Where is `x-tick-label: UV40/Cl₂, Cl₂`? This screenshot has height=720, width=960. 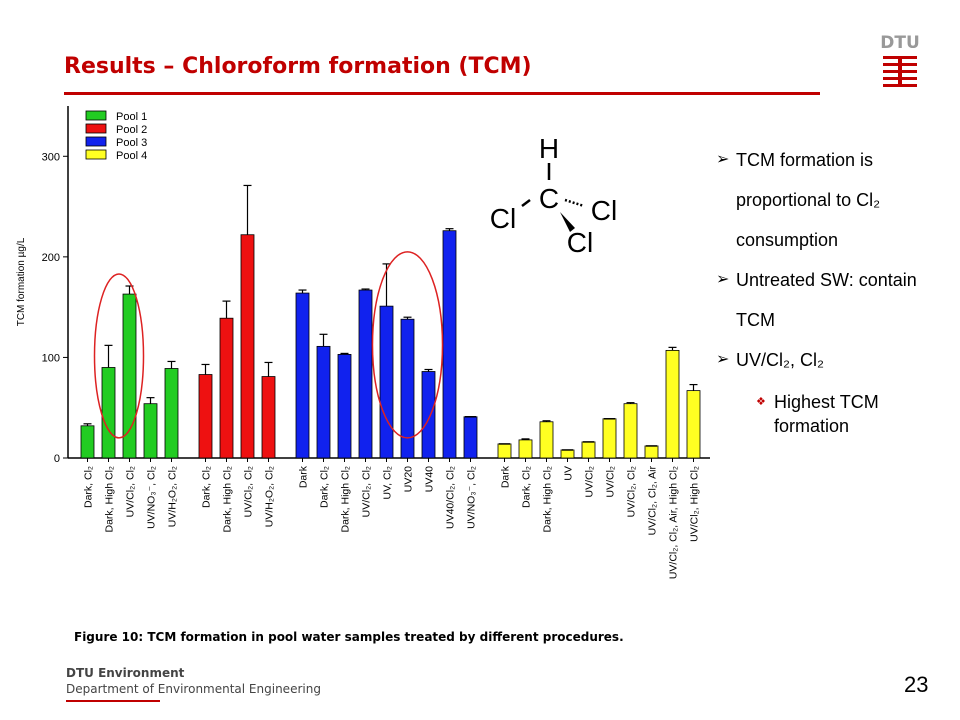
x-tick-label: UV40/Cl₂, Cl₂ is located at coordinates (451, 497).